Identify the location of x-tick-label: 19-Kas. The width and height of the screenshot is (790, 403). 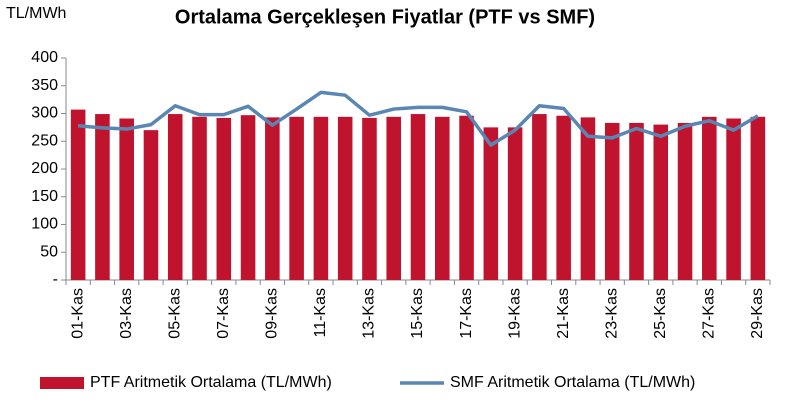
(514, 313).